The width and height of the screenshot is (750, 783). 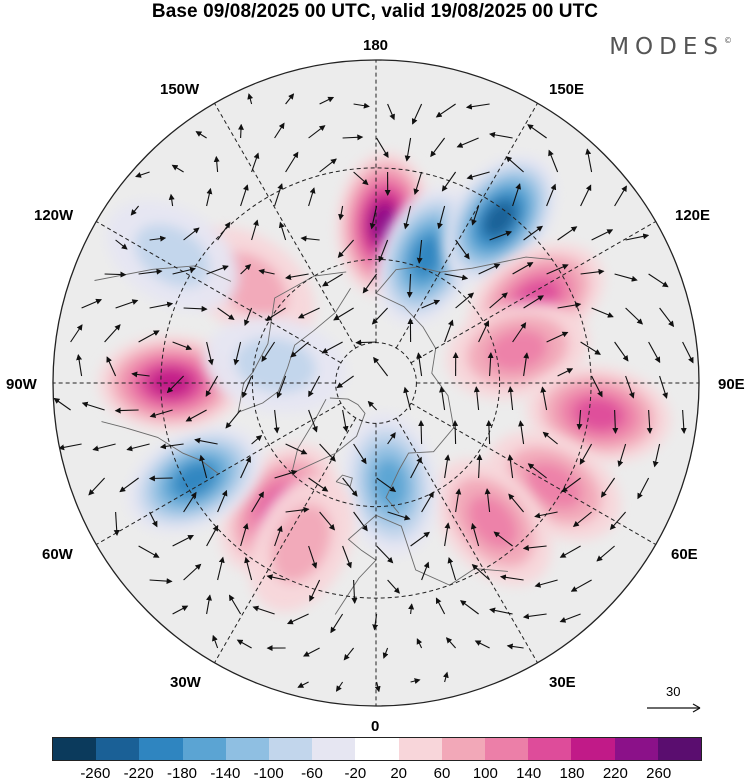 What do you see at coordinates (659, 773) in the screenshot?
I see `colorbar-tick-label: 260` at bounding box center [659, 773].